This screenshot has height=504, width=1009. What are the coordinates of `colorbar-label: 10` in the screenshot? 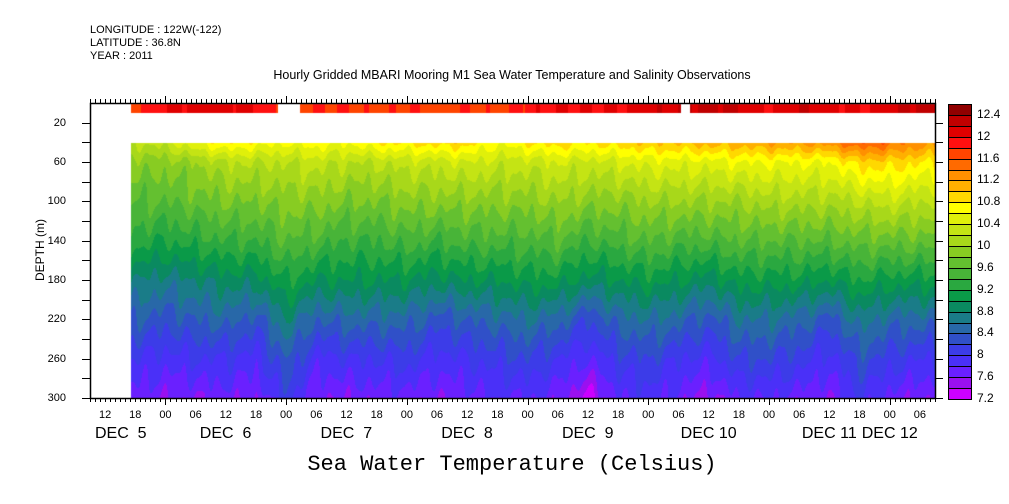 It's located at (984, 245).